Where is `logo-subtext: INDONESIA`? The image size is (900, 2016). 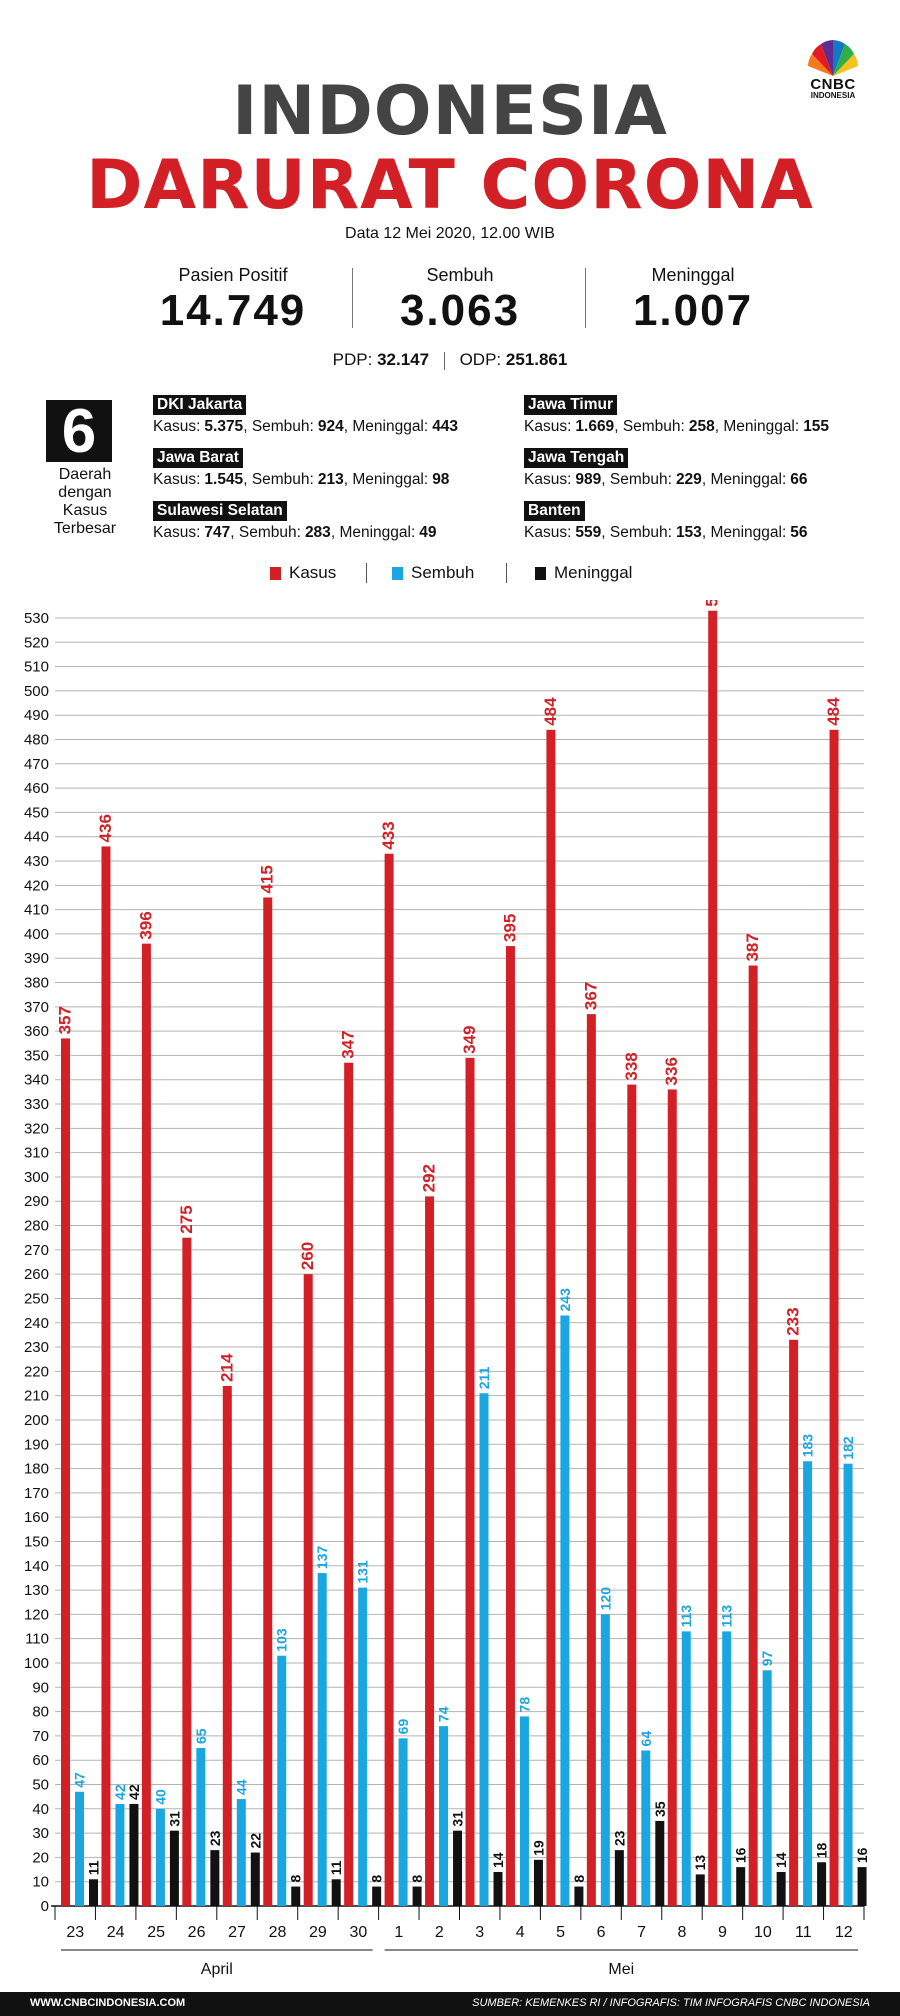 logo-subtext: INDONESIA is located at coordinates (833, 95).